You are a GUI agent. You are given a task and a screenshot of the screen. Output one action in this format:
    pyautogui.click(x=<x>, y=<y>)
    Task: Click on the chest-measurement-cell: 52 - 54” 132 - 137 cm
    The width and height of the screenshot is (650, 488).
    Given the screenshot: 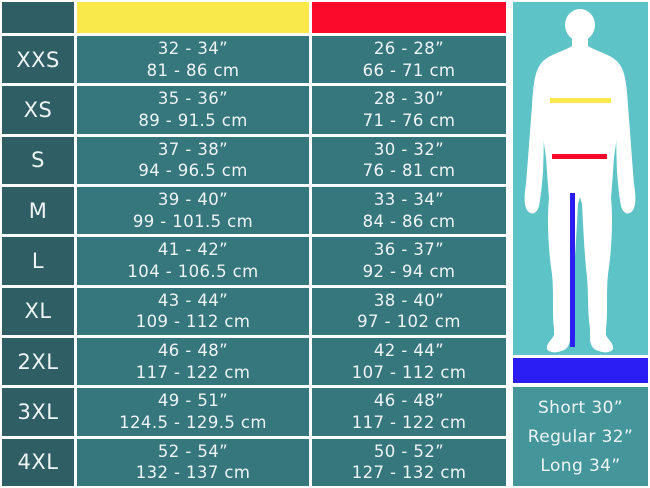 What is the action you would take?
    pyautogui.click(x=193, y=462)
    